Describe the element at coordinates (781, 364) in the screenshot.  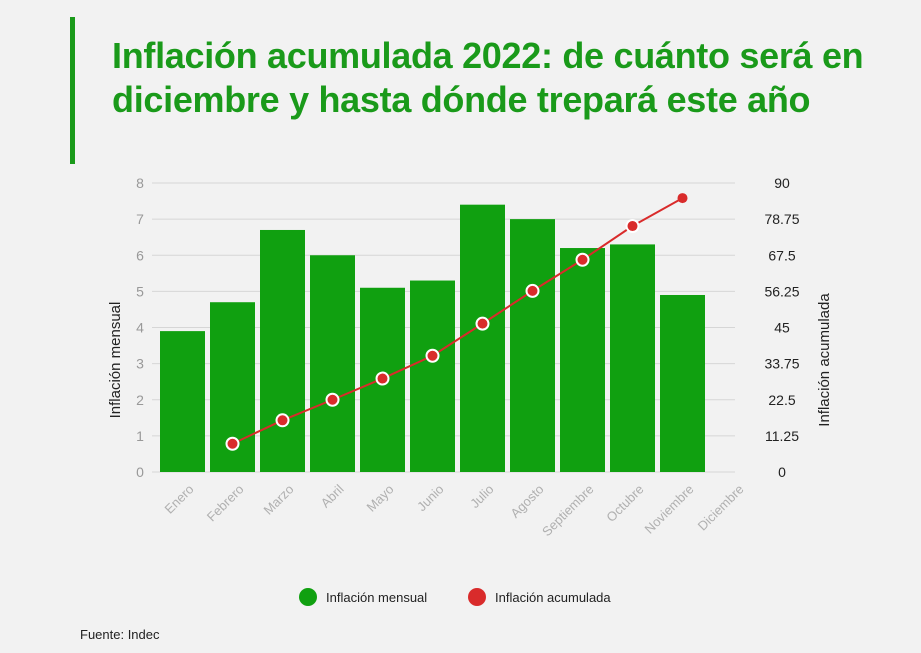
I see `y-tick-label-right: 33.75` at that location.